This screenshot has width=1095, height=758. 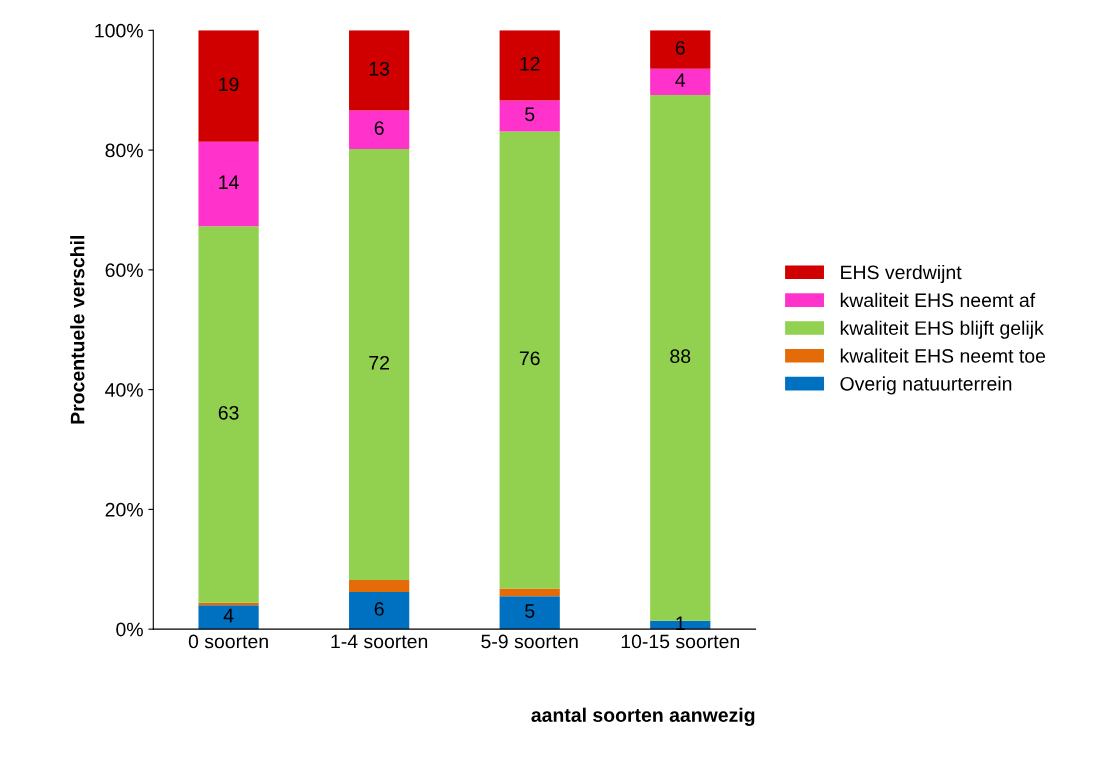 What do you see at coordinates (529, 641) in the screenshot?
I see `x-tick-label: 5-9 soorten` at bounding box center [529, 641].